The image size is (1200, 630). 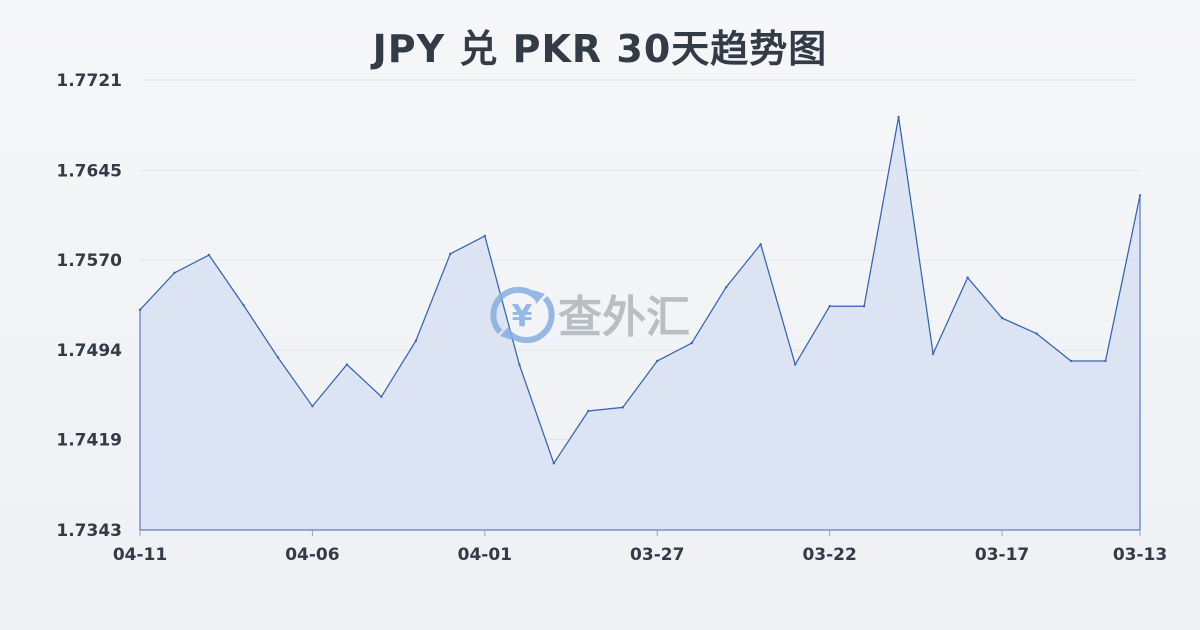 I want to click on watermark: ¥ 查外汇, so click(x=590, y=315).